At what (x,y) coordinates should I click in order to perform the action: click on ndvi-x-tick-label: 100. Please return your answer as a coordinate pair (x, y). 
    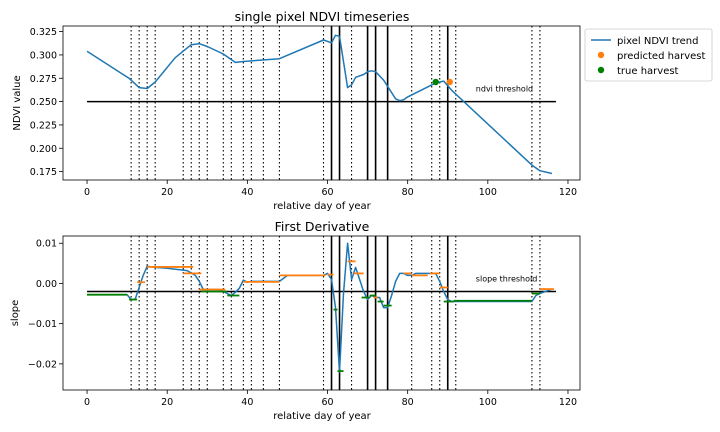
    Looking at the image, I should click on (488, 192).